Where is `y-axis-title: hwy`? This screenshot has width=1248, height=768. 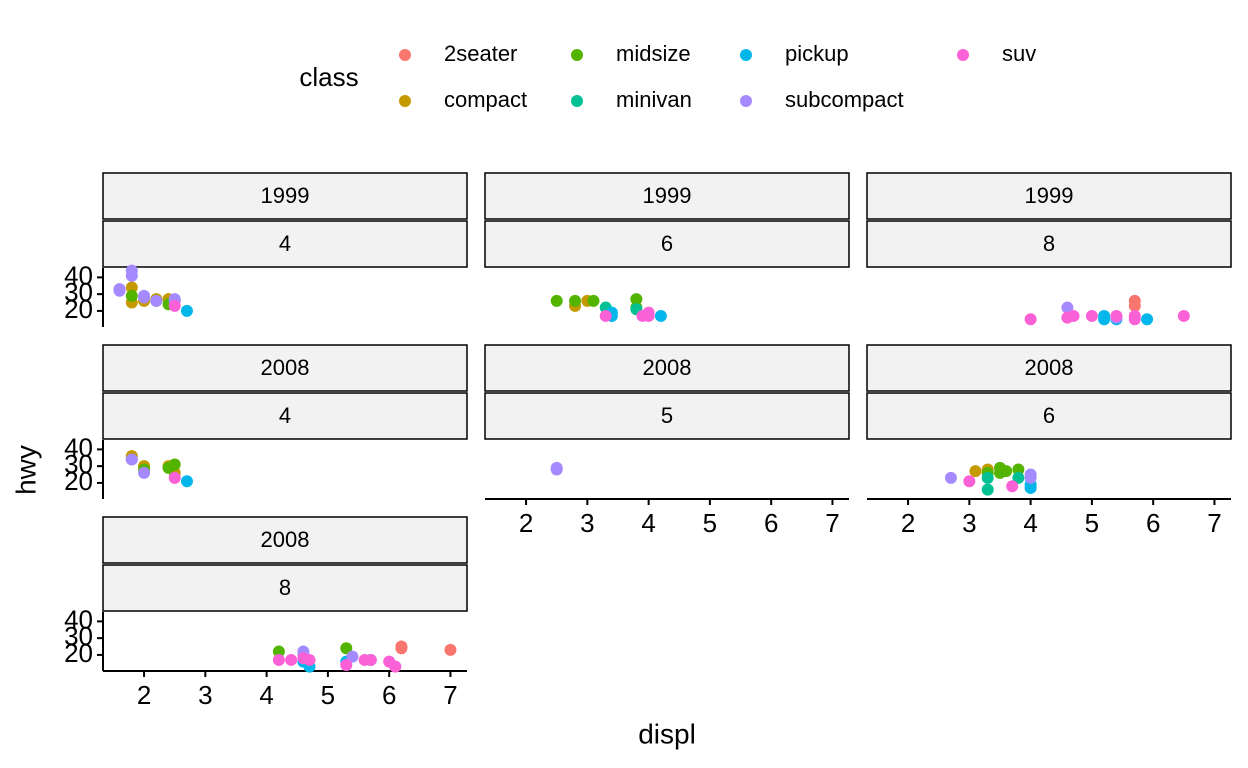
y-axis-title: hwy is located at coordinates (25, 470).